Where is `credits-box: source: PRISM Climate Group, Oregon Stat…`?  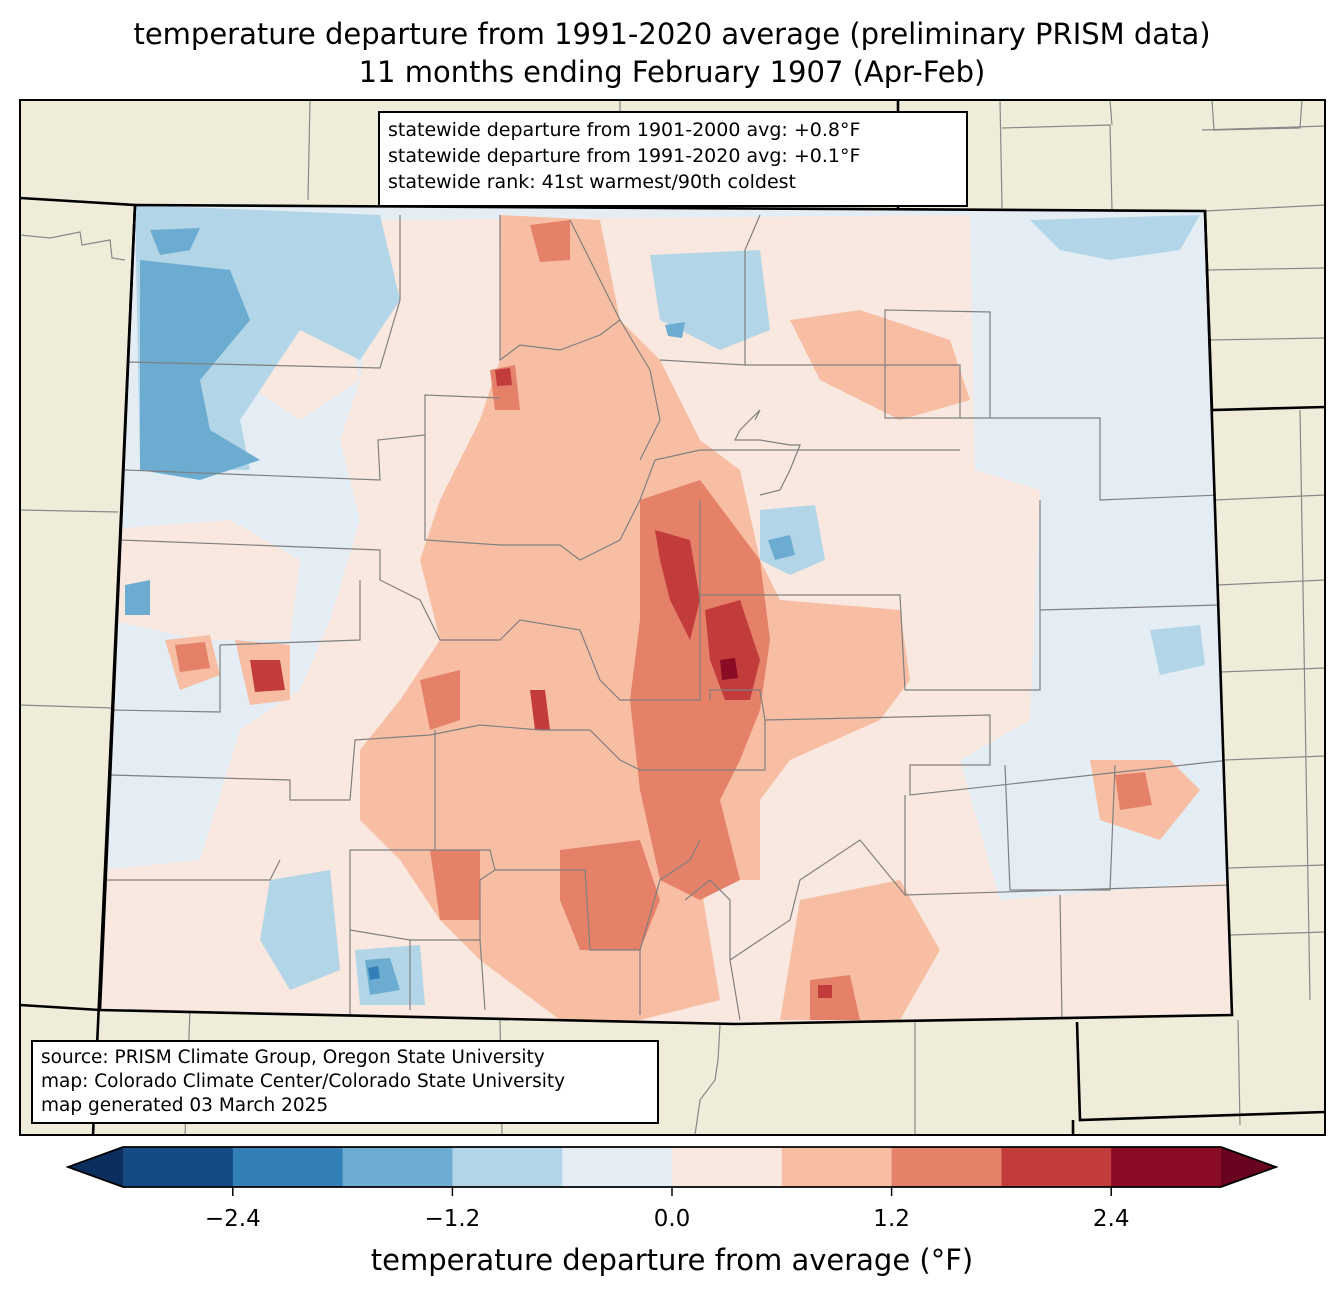
credits-box: source: PRISM Climate Group, Oregon Stat… is located at coordinates (345, 1082).